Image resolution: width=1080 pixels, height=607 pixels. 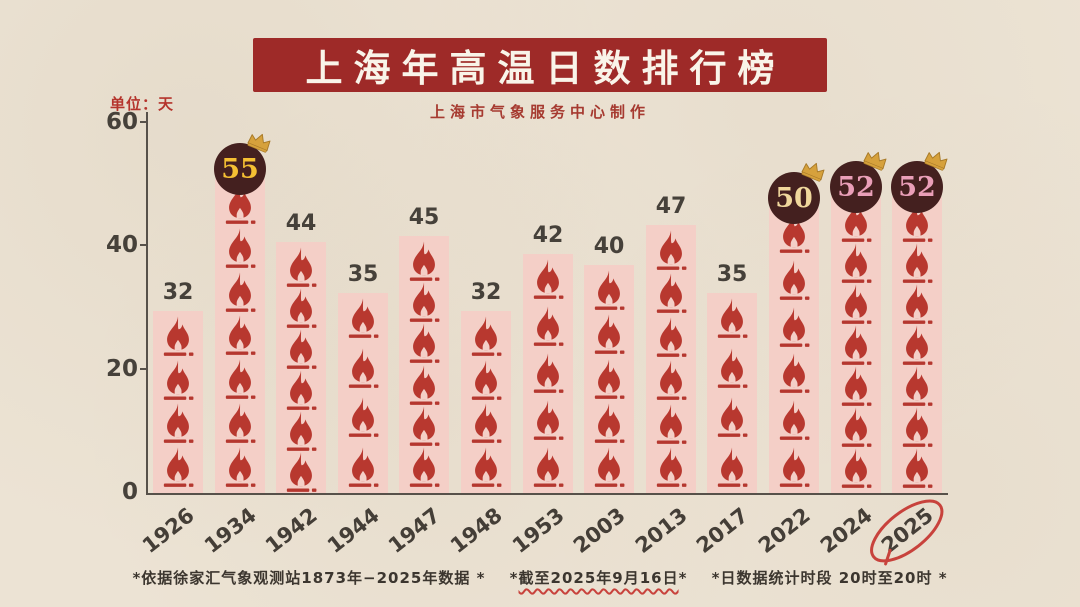 What do you see at coordinates (732, 393) in the screenshot?
I see `bar-2017` at bounding box center [732, 393].